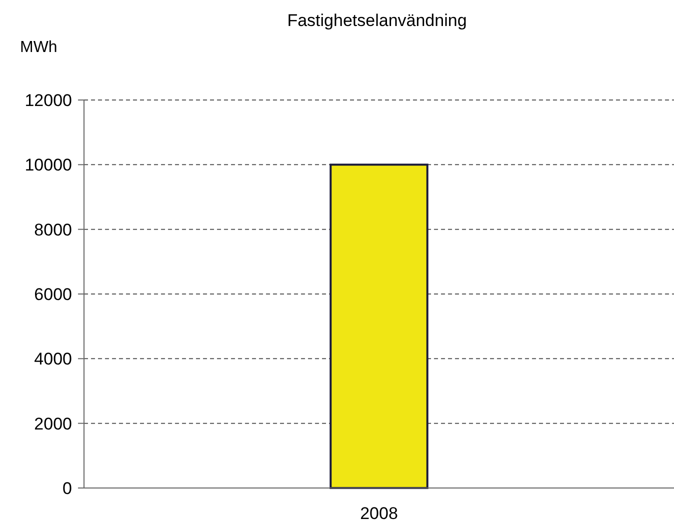 The width and height of the screenshot is (674, 527). I want to click on y-tick-label: 12000, so click(48, 100).